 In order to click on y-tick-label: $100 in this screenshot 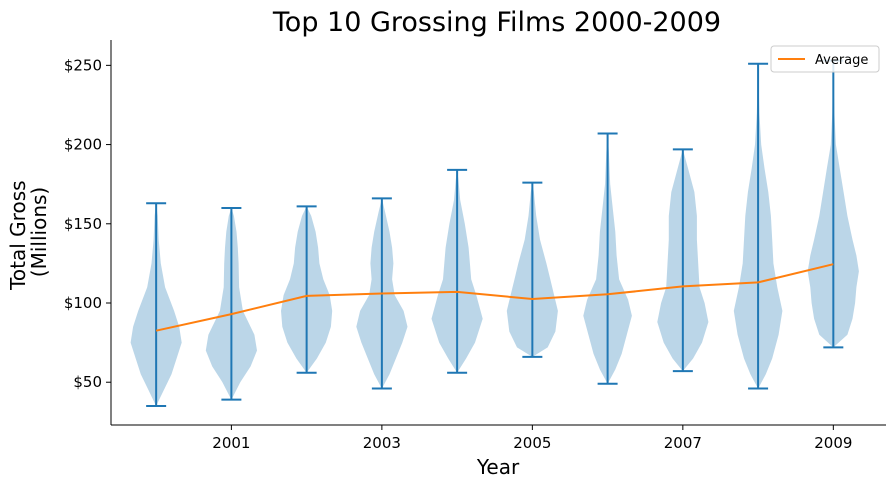, I will do `click(83, 303)`.